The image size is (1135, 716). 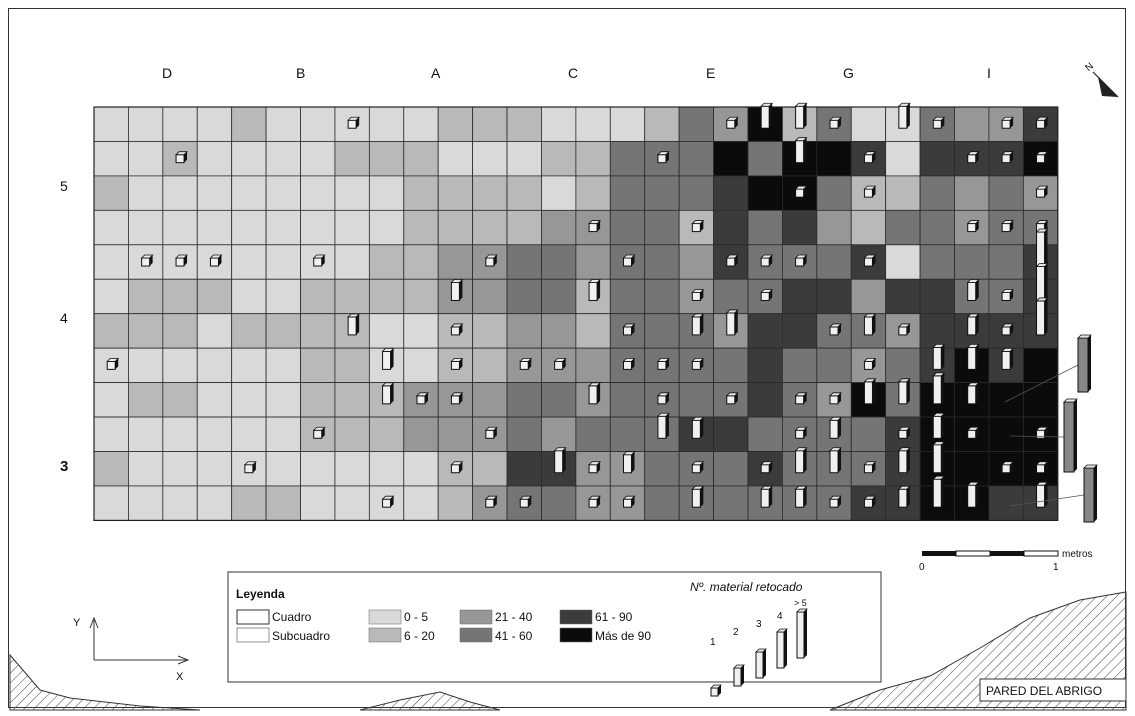 I want to click on svg-text: 0, so click(x=922, y=567).